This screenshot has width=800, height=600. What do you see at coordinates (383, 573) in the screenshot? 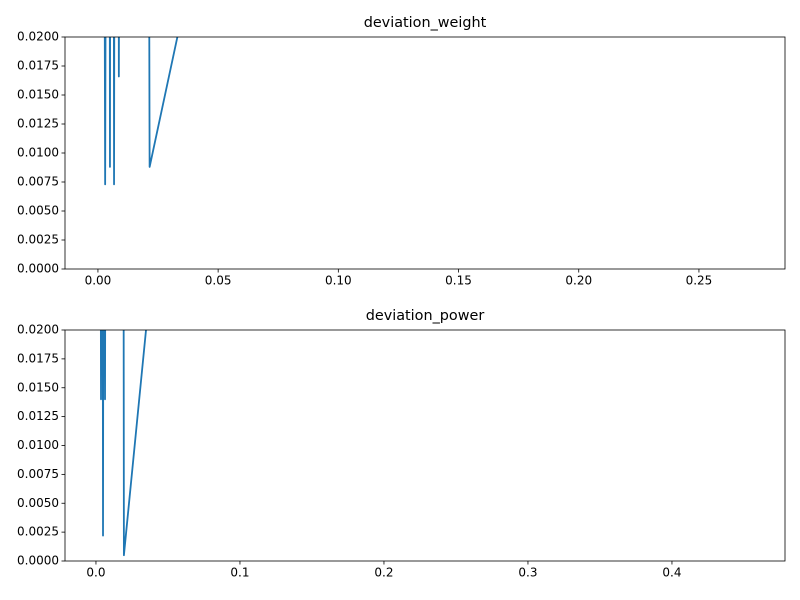
I see `x-tick-label: 0.2` at bounding box center [383, 573].